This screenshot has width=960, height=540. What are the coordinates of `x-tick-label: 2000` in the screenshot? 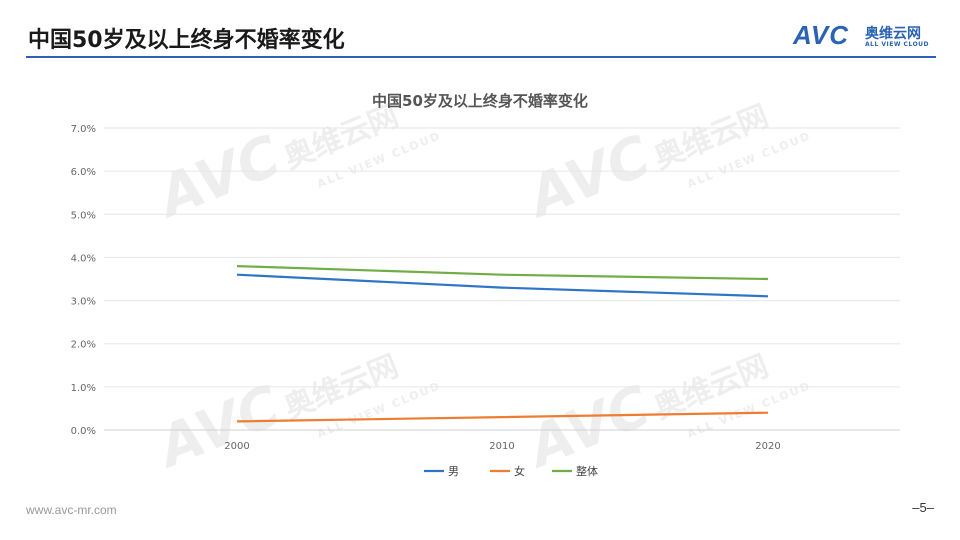 It's located at (236, 446).